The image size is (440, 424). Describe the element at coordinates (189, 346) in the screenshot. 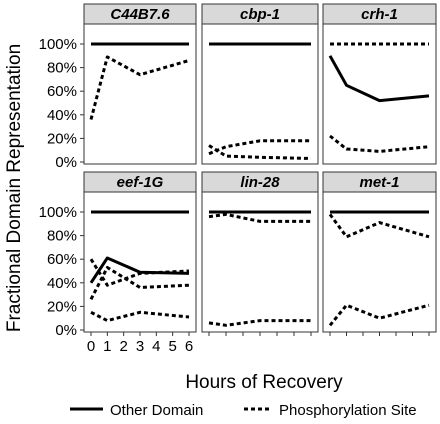

I see `x-tick-label: 6` at that location.